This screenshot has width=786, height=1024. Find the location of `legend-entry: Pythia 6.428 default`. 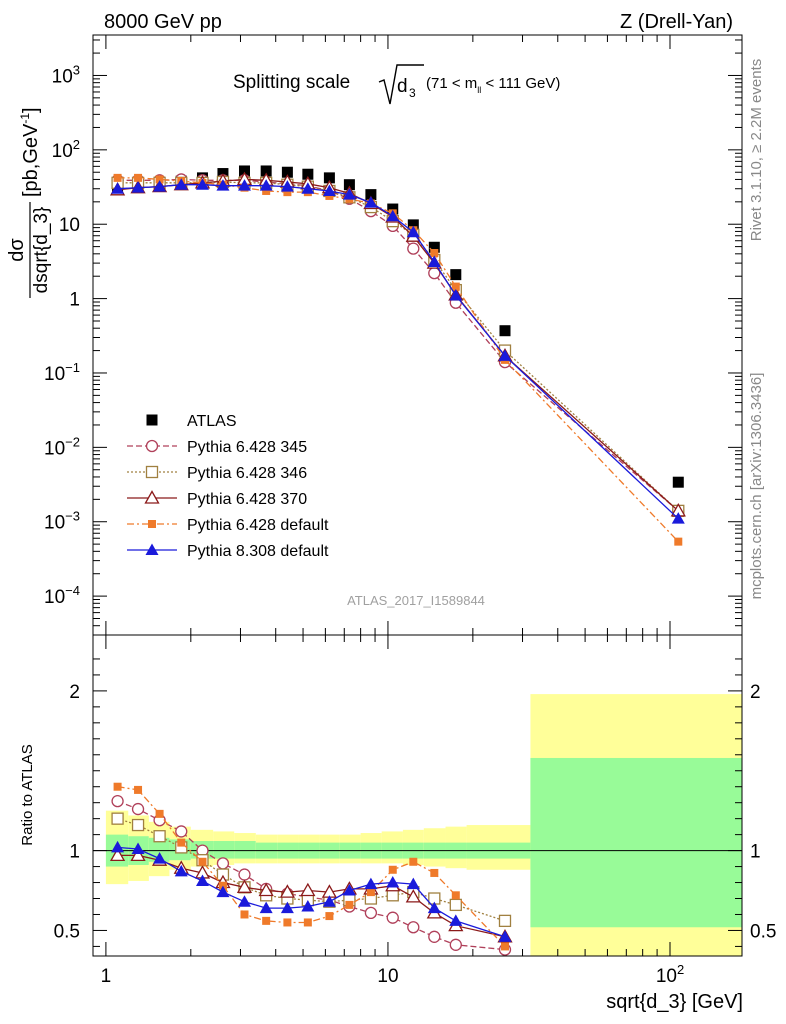

legend-entry: Pythia 6.428 default is located at coordinates (228, 525).